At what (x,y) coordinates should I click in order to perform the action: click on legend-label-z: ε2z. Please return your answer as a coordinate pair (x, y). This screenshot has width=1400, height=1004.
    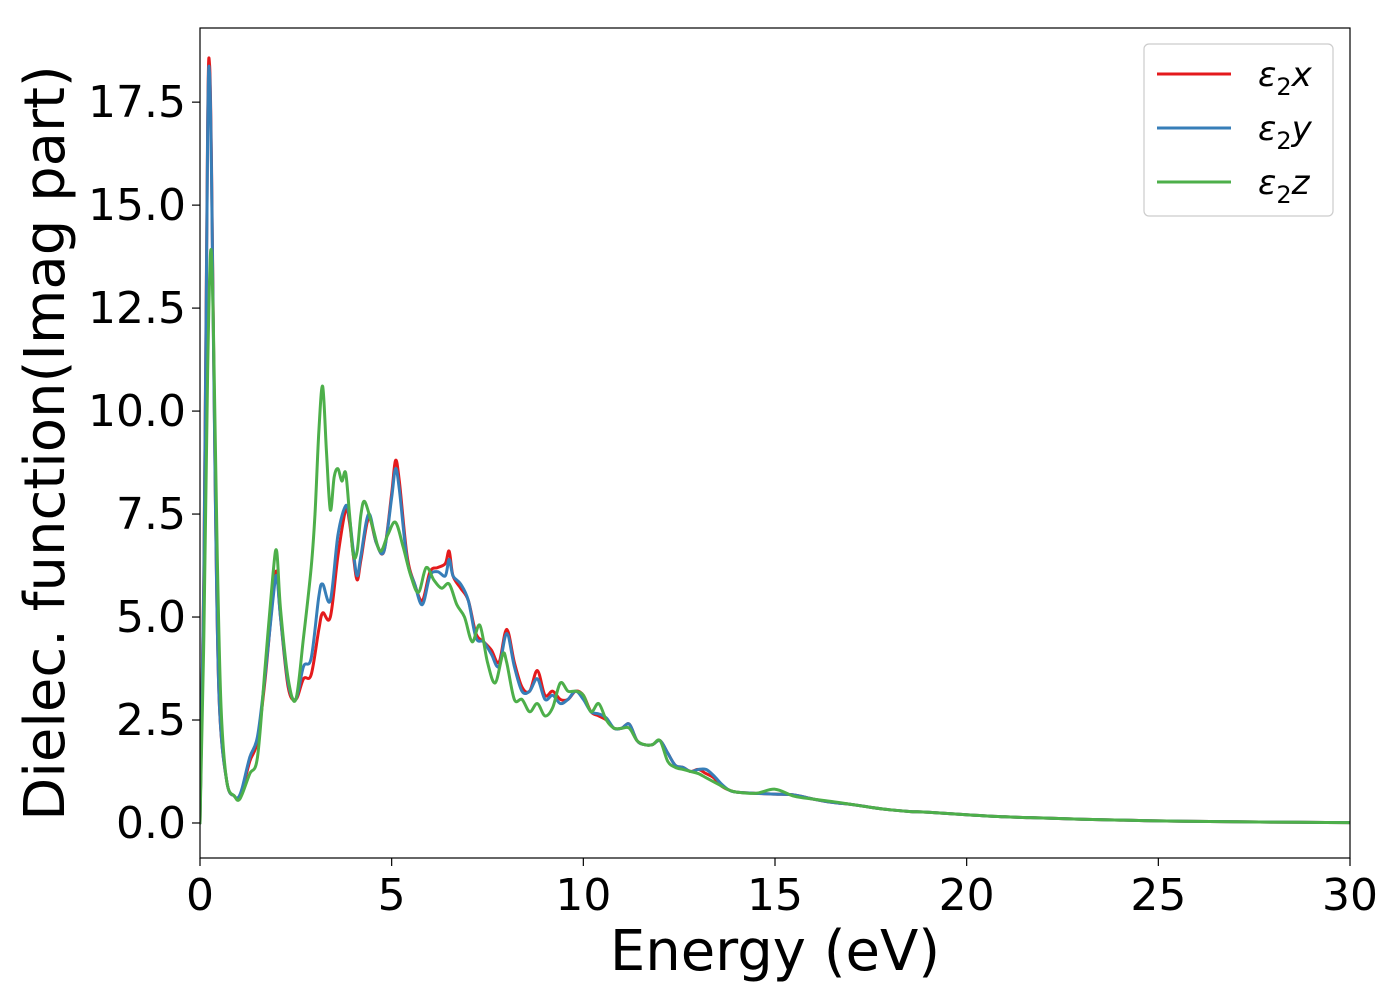
    Looking at the image, I should click on (1284, 186).